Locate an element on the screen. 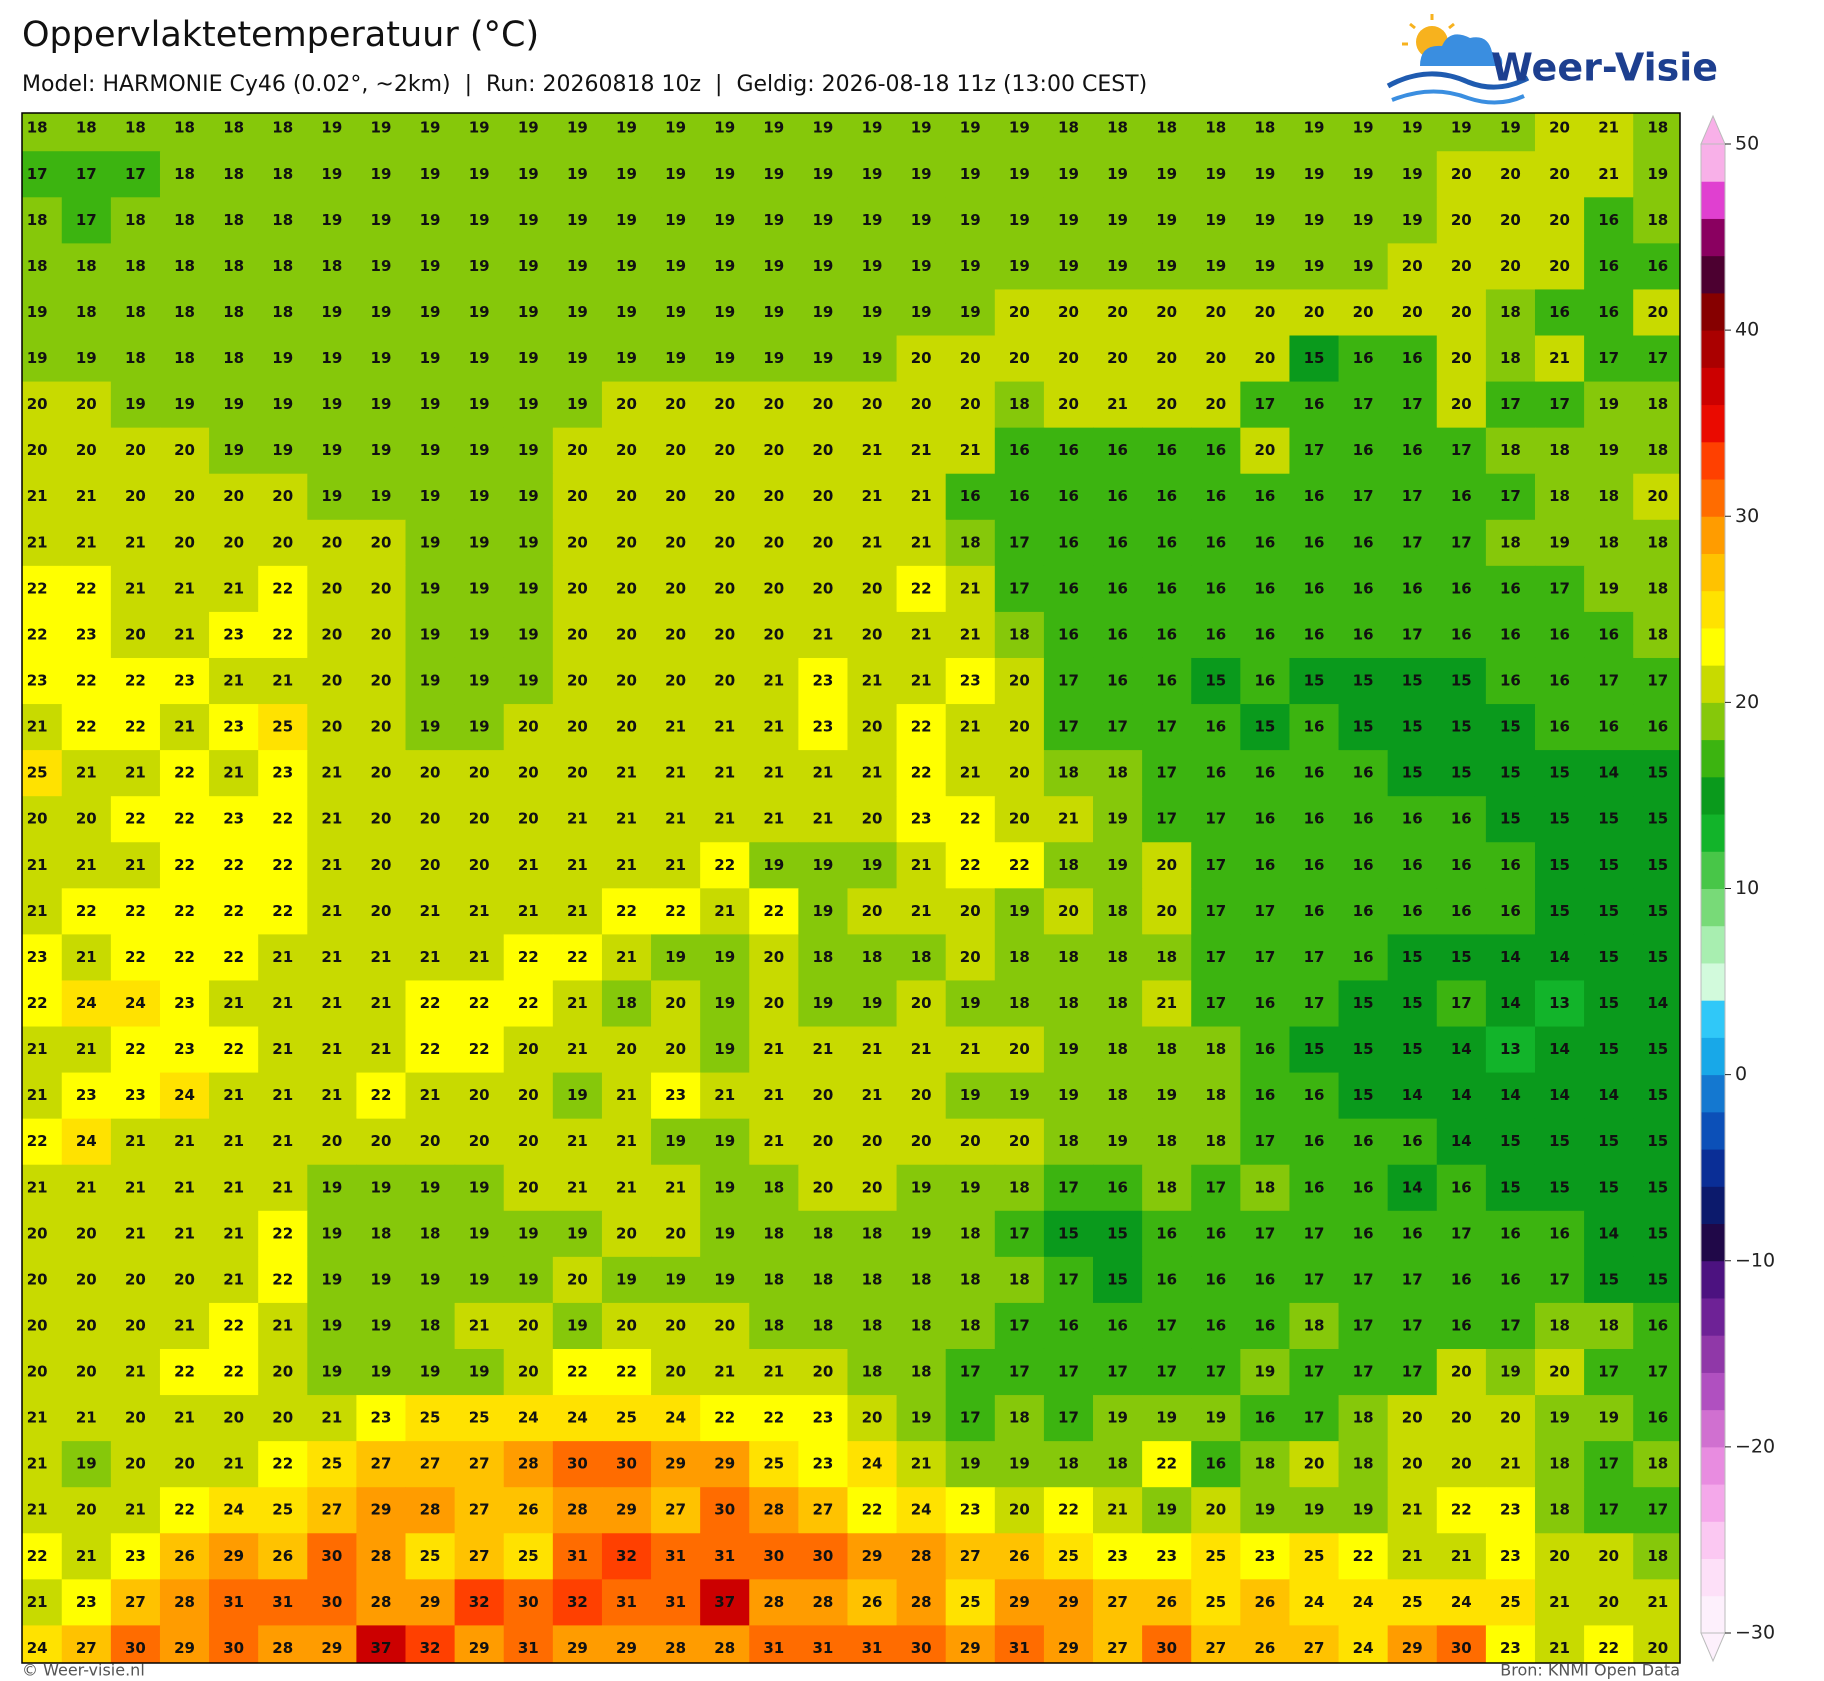 The image size is (1824, 1681). temperature-label: 28 is located at coordinates (282, 1648).